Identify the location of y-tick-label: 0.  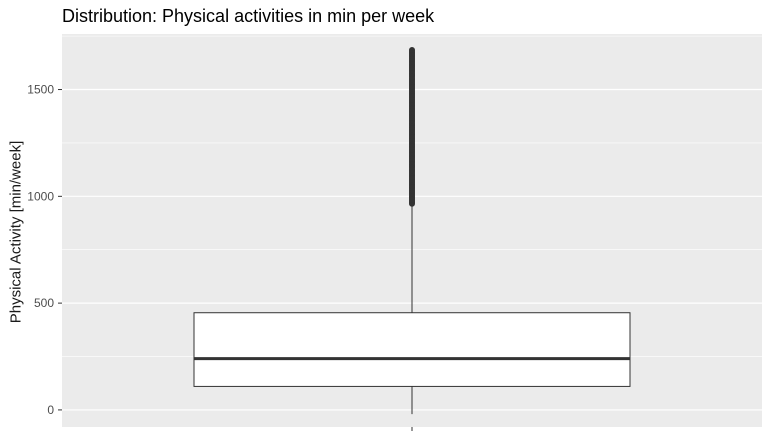
(50, 410).